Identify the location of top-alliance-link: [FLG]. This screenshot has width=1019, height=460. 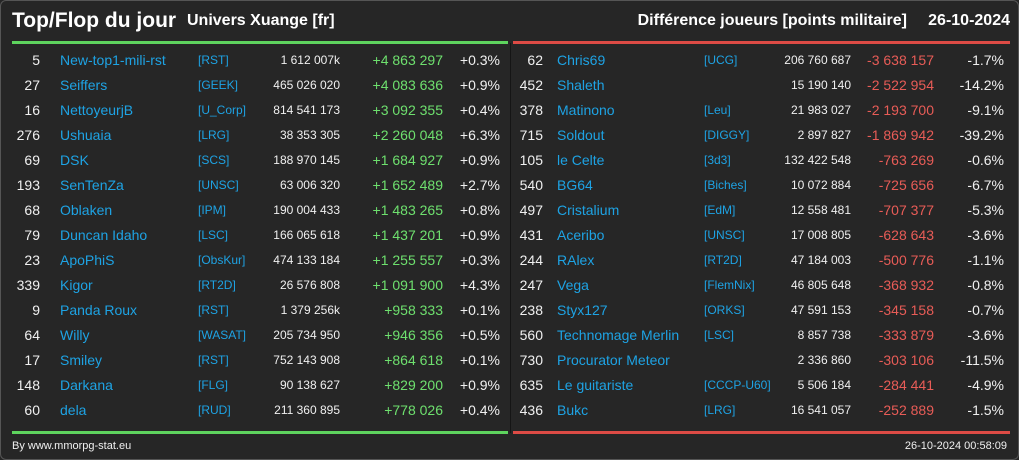
(213, 385).